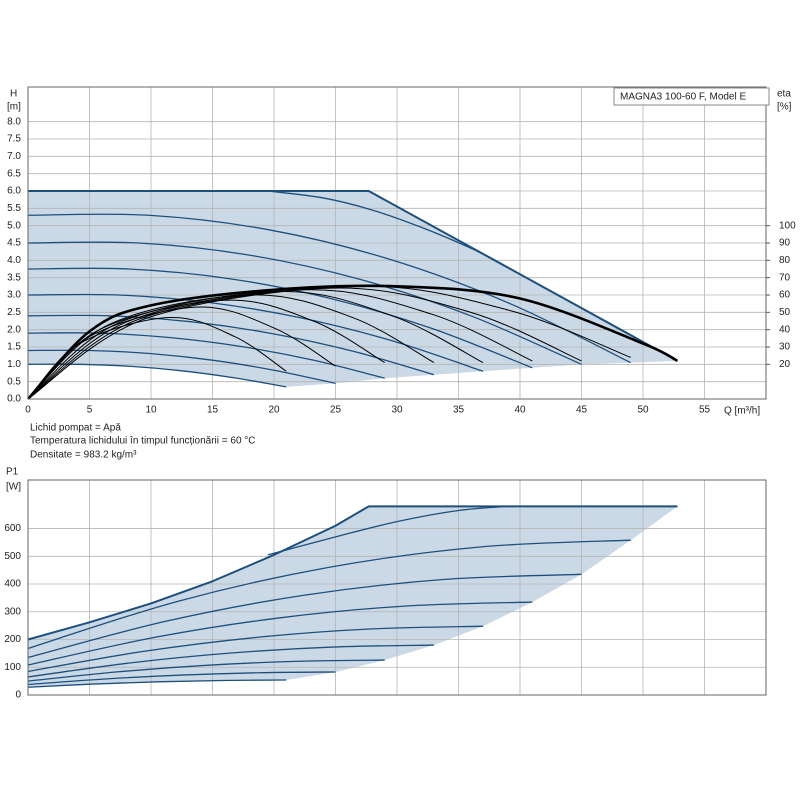  Describe the element at coordinates (784, 107) in the screenshot. I see `y2-axis-unit: [%]` at that location.